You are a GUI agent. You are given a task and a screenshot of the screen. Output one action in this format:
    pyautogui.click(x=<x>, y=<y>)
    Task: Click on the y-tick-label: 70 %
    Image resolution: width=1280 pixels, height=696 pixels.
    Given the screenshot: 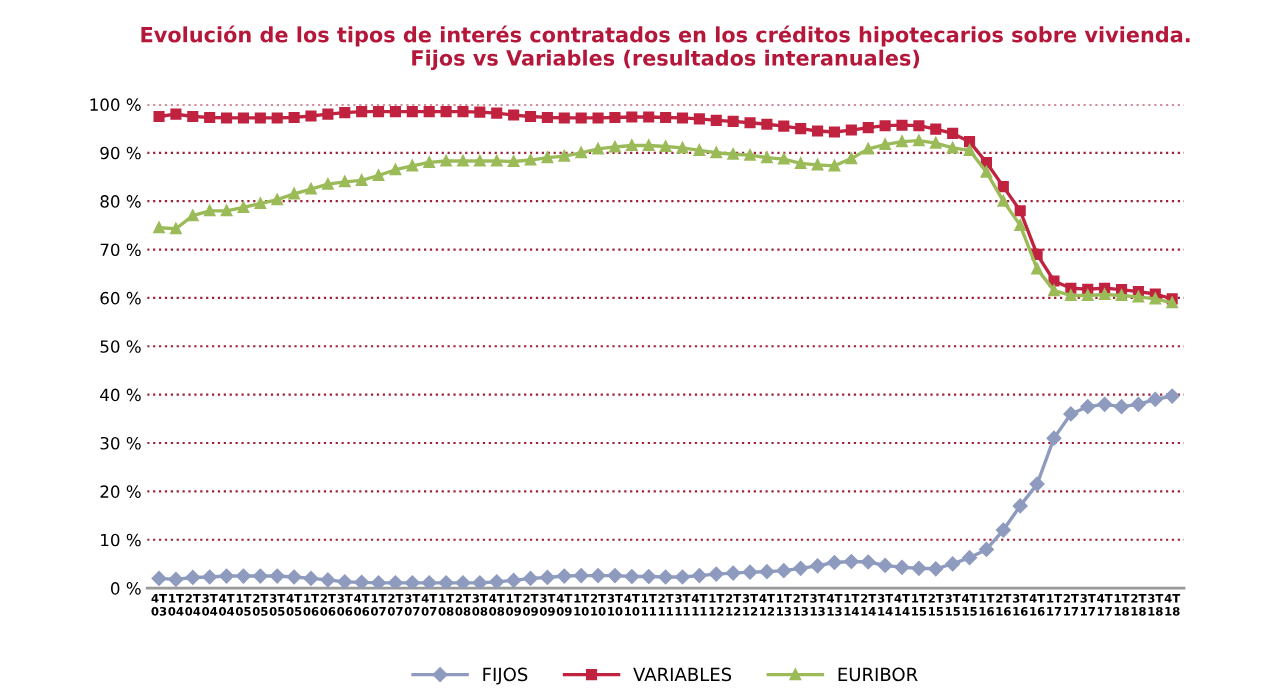 What is the action you would take?
    pyautogui.click(x=120, y=250)
    